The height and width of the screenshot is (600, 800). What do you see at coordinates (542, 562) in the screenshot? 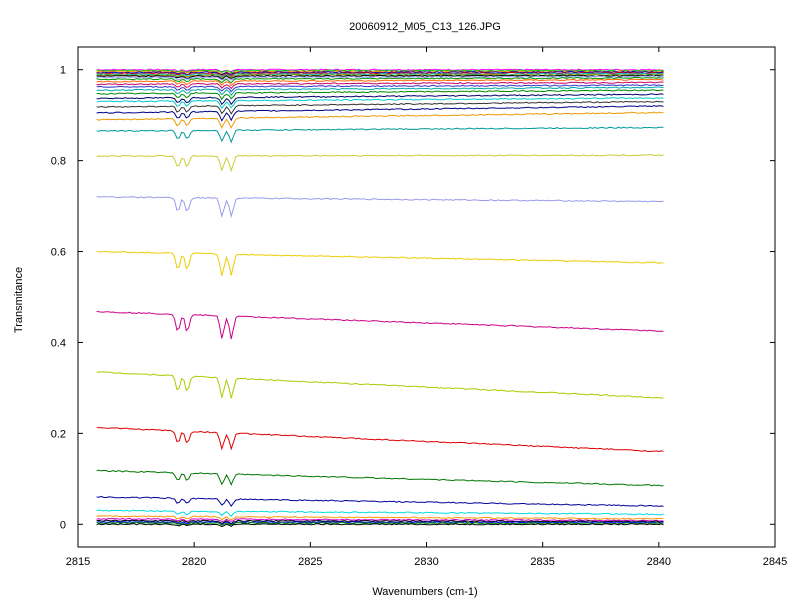
I see `x-tick-label: 2835` at bounding box center [542, 562].